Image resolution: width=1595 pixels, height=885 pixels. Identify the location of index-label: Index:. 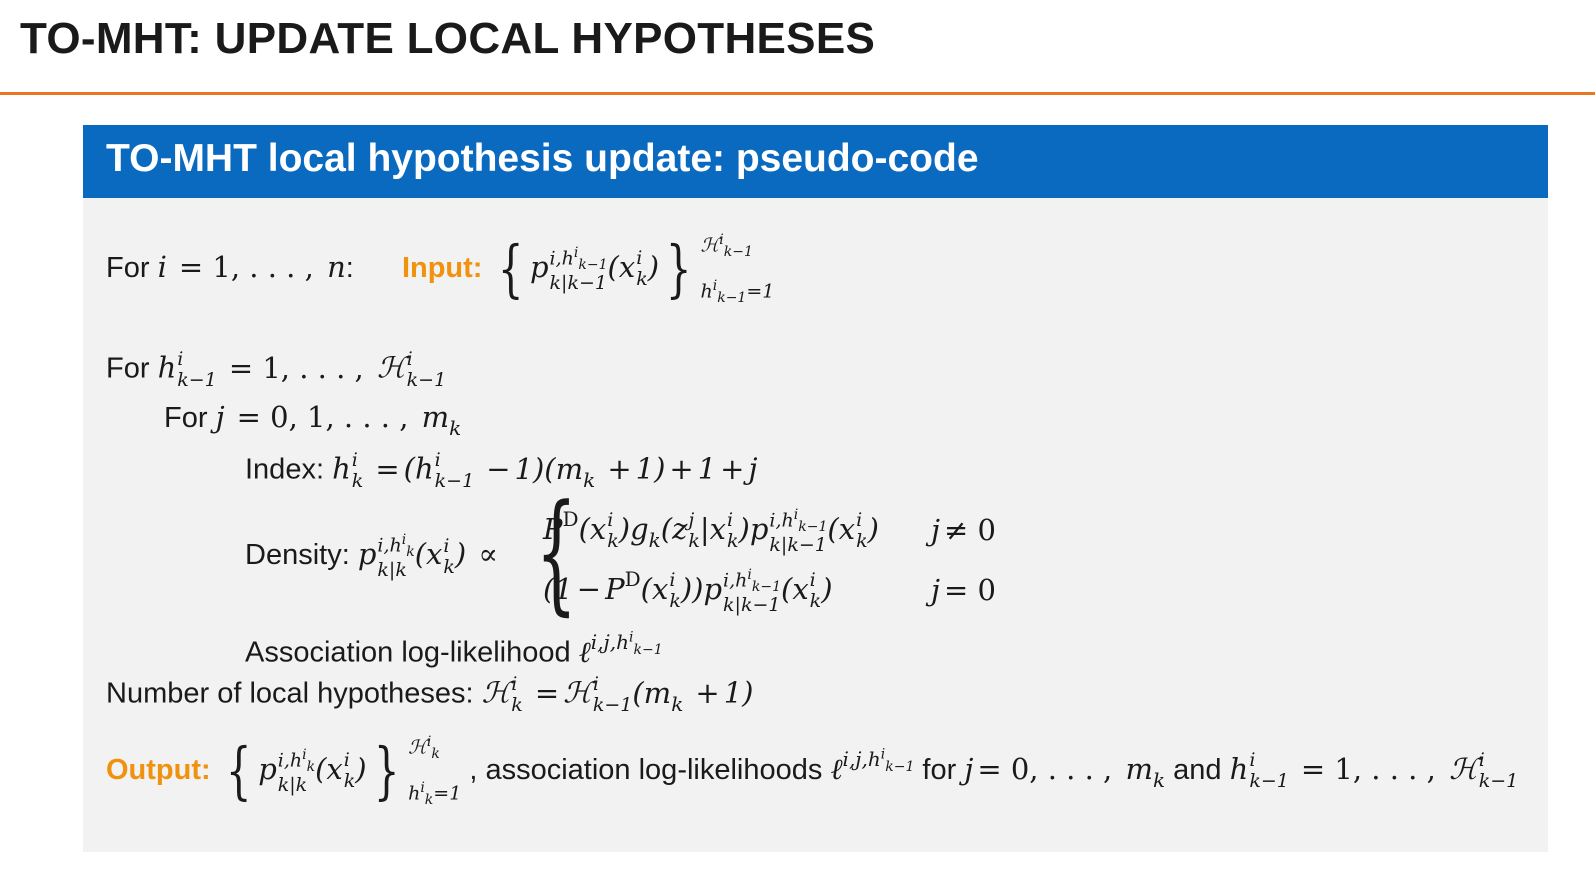
(284, 469).